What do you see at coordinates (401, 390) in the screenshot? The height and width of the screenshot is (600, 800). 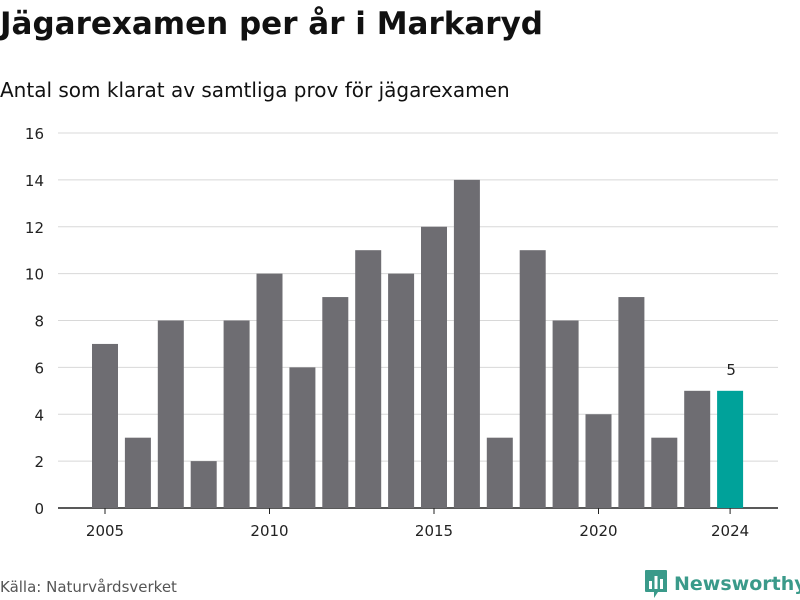 I see `bar-2014` at bounding box center [401, 390].